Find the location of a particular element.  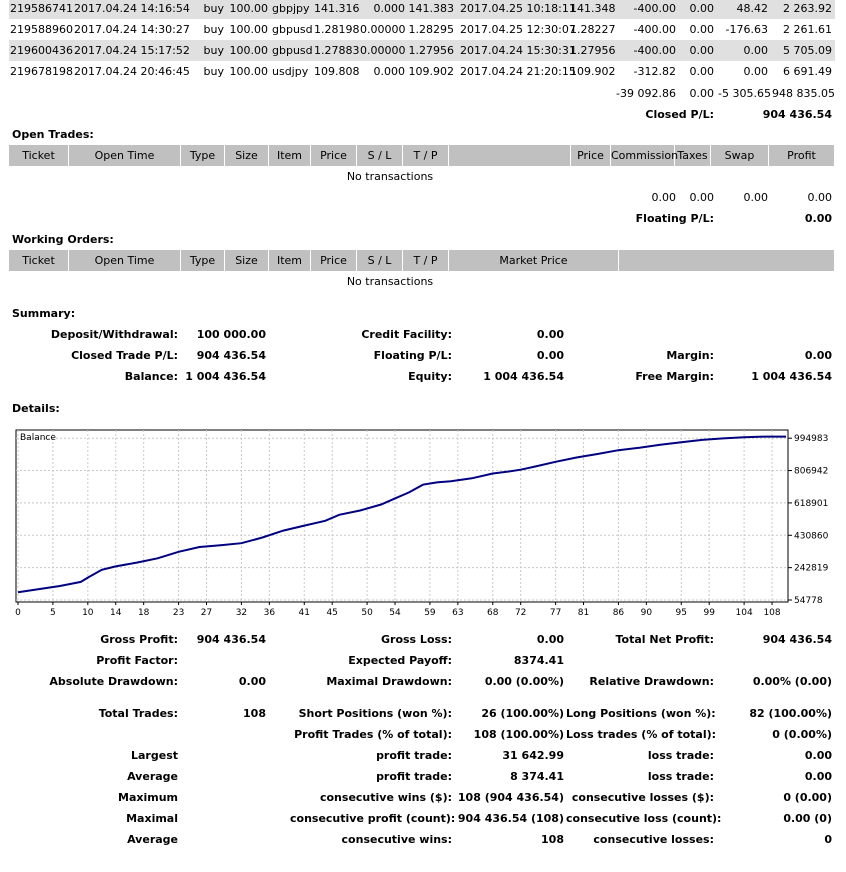

table-cell: 141.348 is located at coordinates (593, 8).